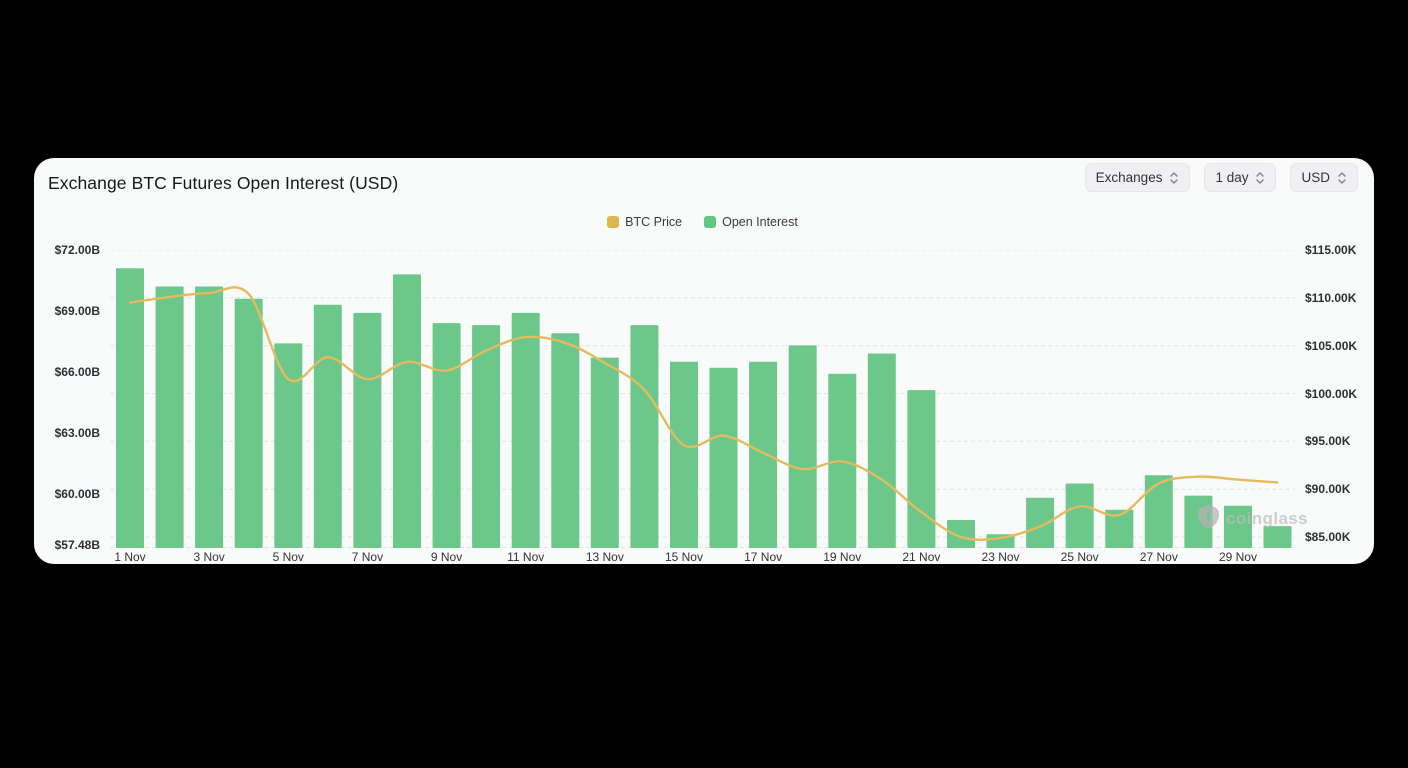  What do you see at coordinates (77, 250) in the screenshot?
I see `left-axis-tick: $72.00B` at bounding box center [77, 250].